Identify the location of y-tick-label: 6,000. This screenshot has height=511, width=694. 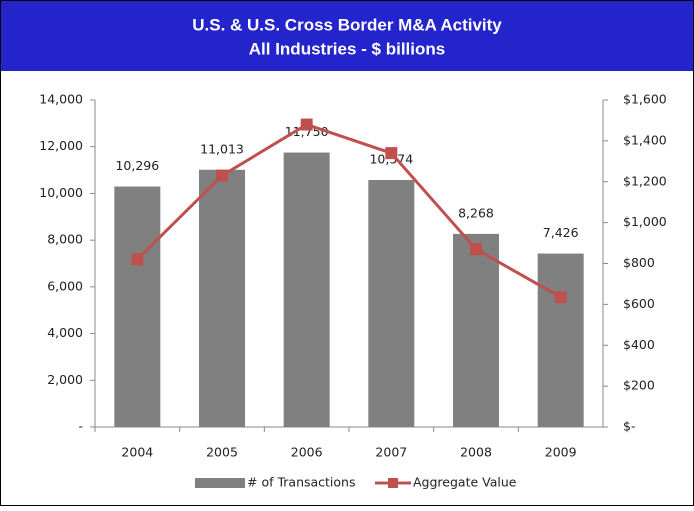
(65, 285).